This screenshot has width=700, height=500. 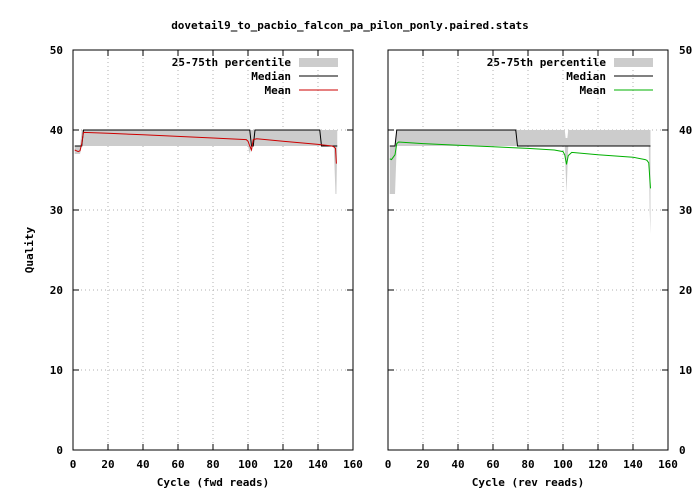 I want to click on x-axis-label: Cycle (fwd reads), so click(x=213, y=482).